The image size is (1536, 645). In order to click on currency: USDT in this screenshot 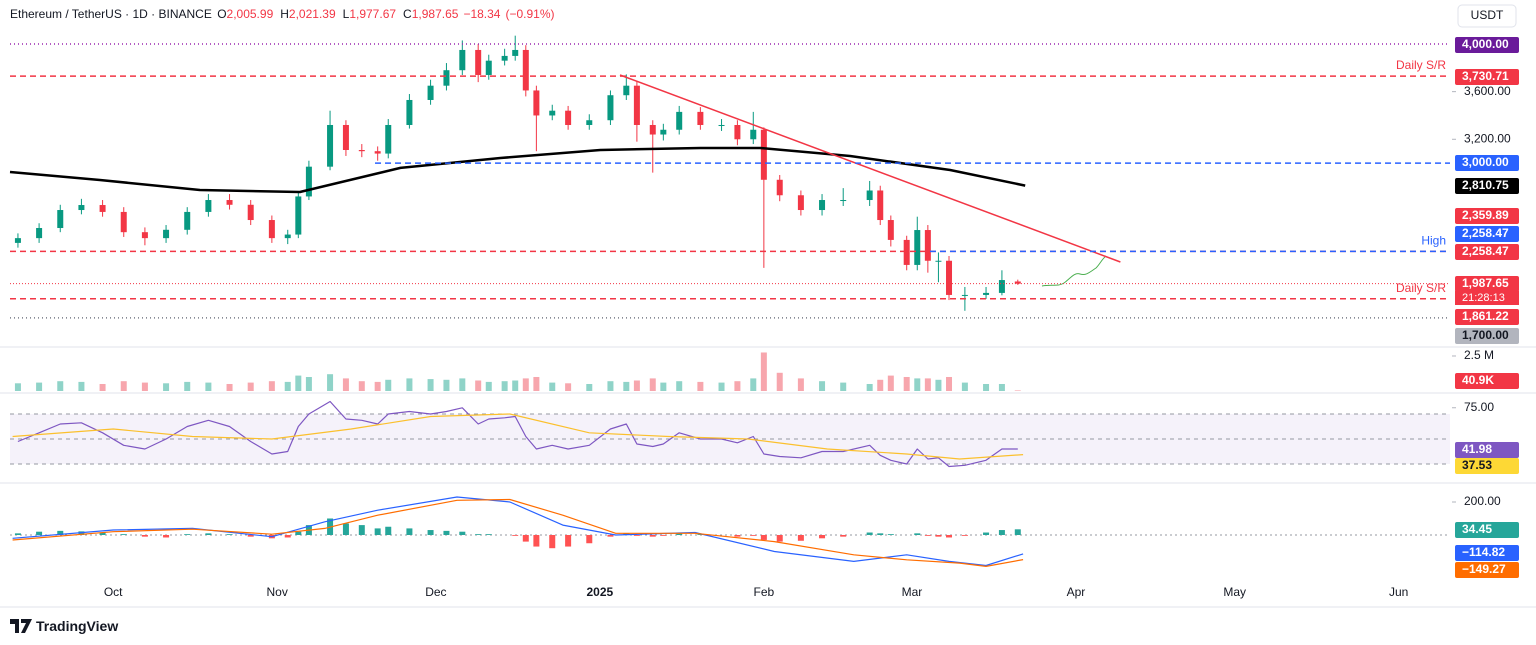, I will do `click(1487, 15)`.